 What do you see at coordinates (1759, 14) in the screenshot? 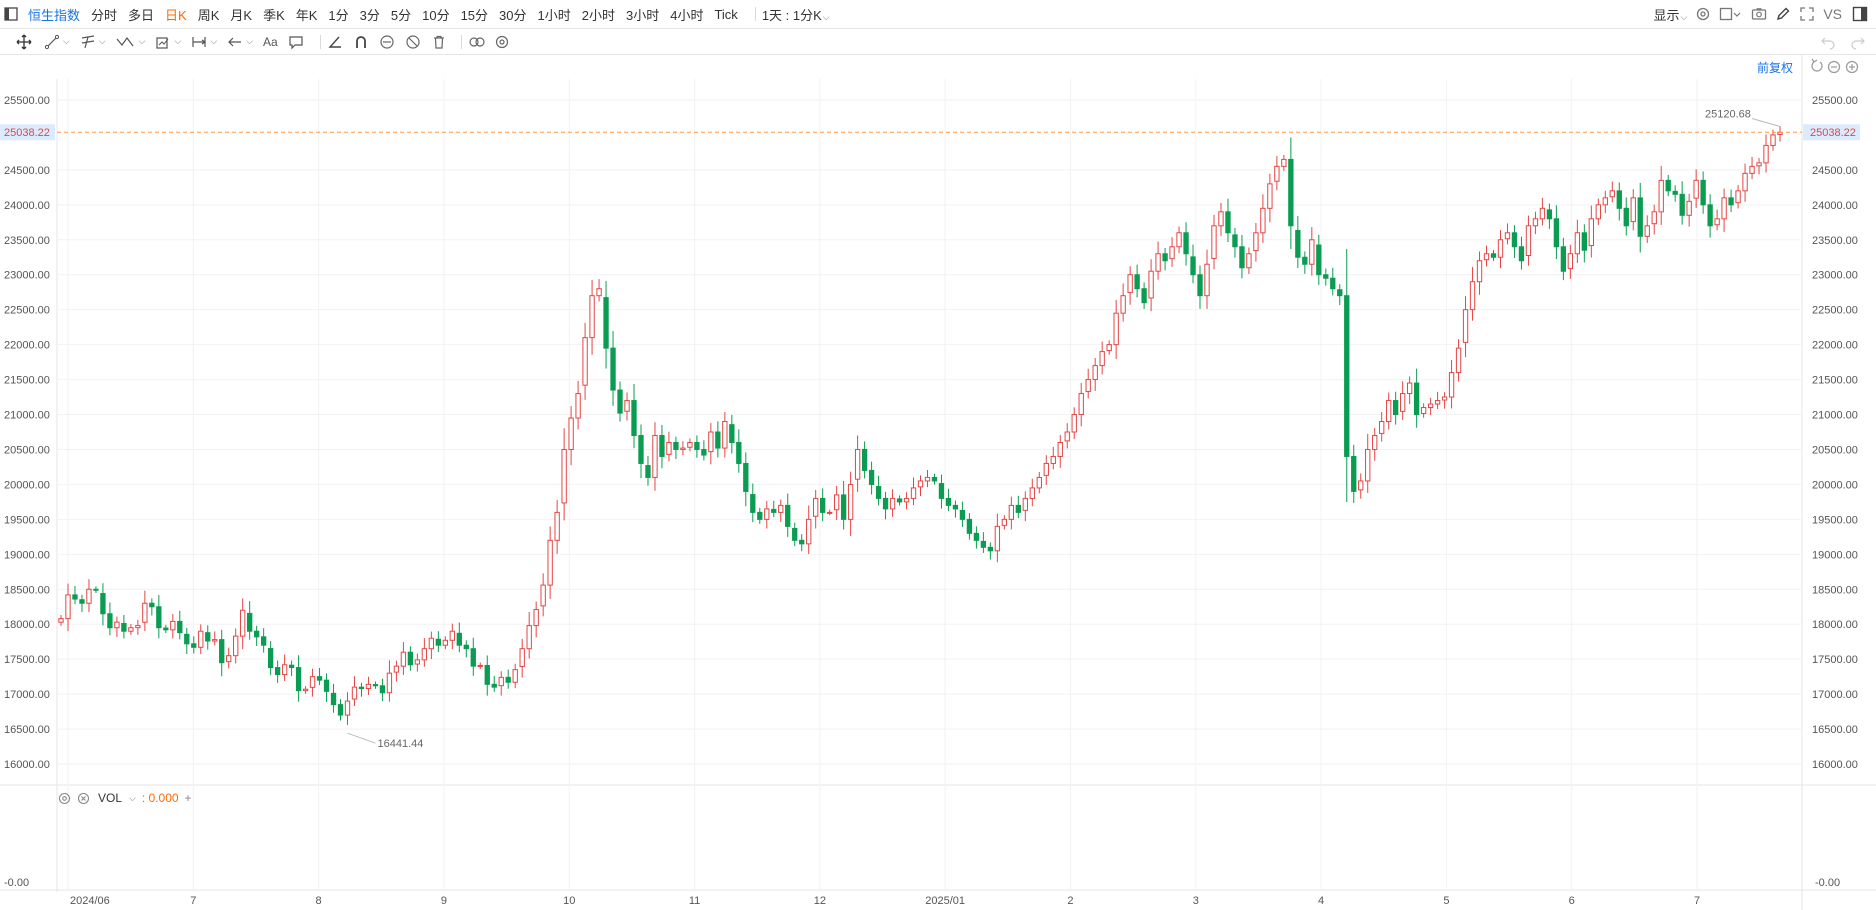
I see `camera-icon` at bounding box center [1759, 14].